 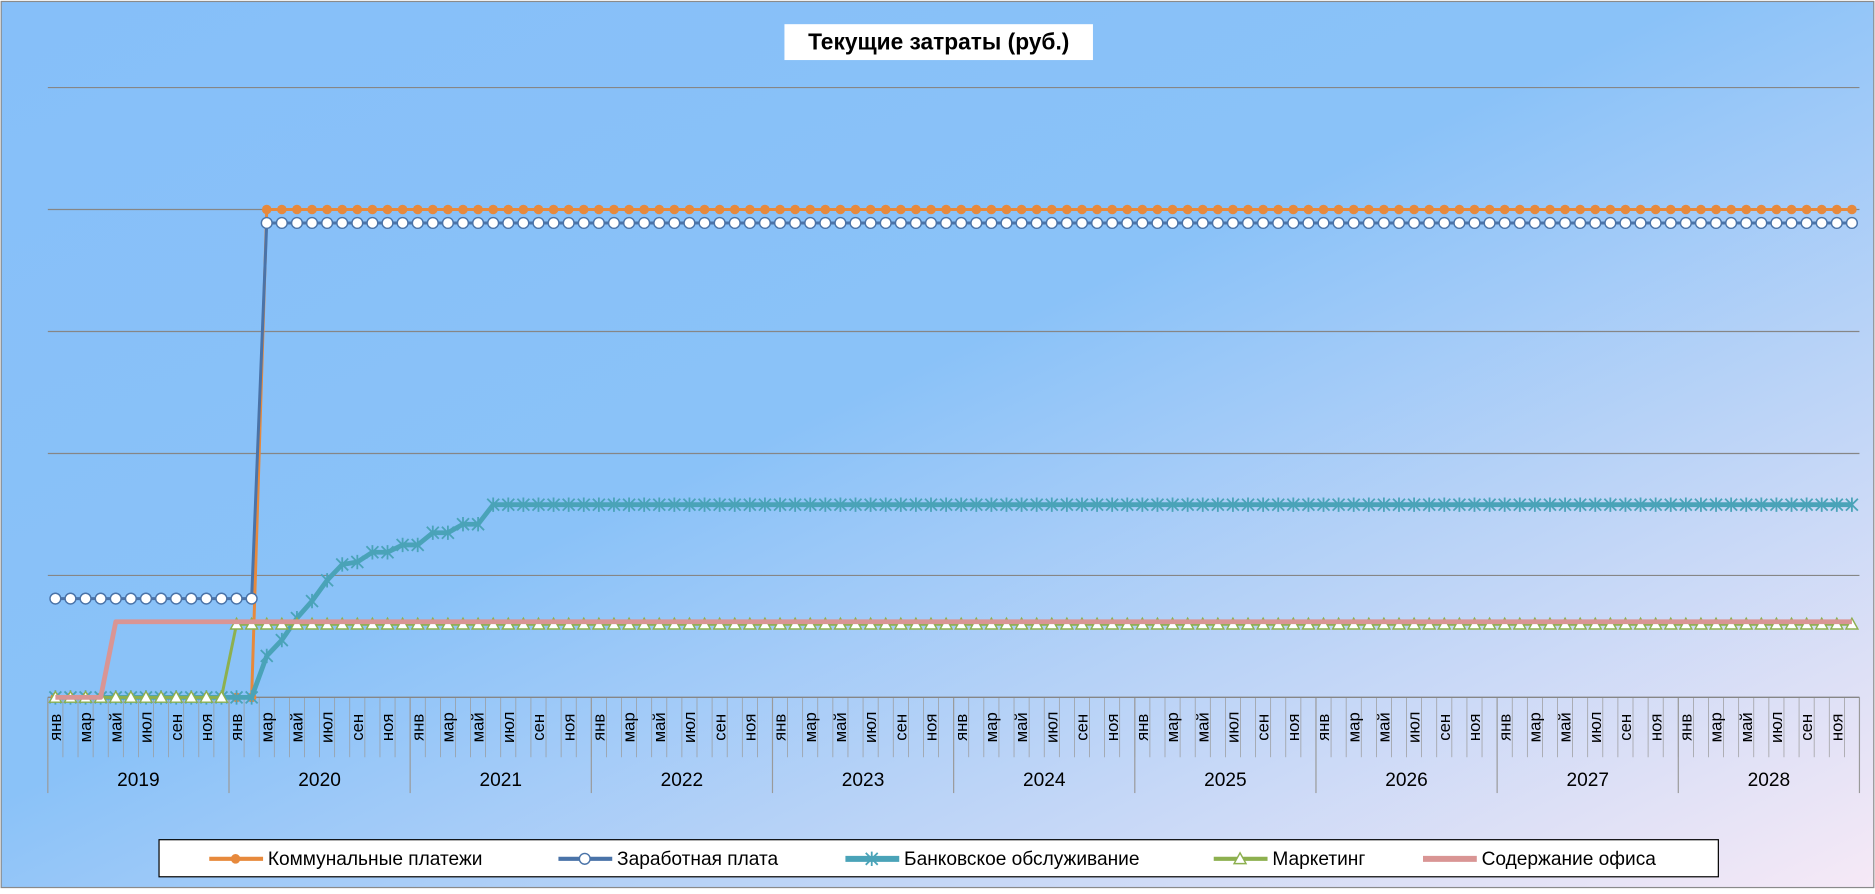 I want to click on year-label: 2020, so click(x=319, y=780).